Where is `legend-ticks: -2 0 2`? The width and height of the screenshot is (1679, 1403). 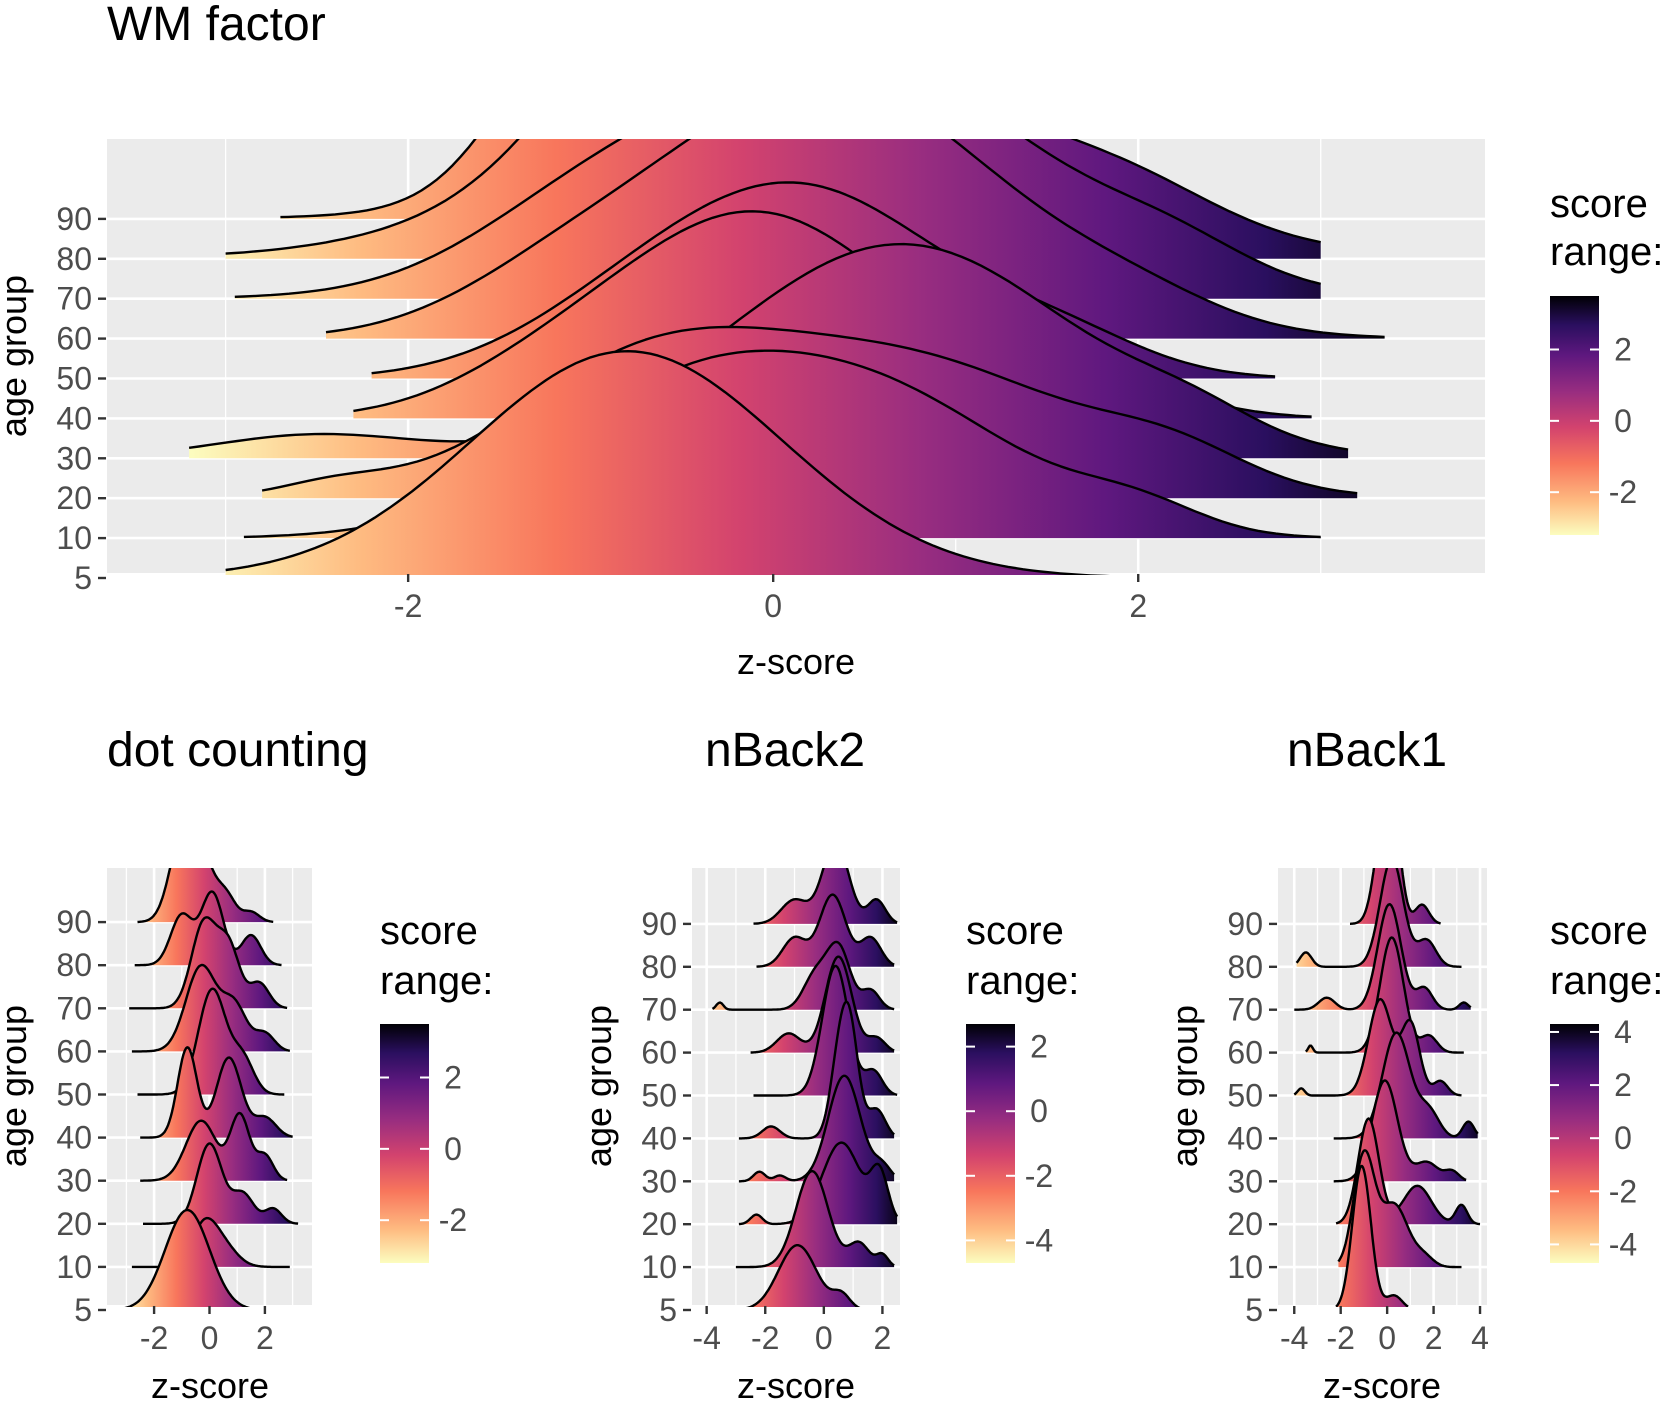
legend-ticks: -2 0 2 is located at coordinates (423, 1149).